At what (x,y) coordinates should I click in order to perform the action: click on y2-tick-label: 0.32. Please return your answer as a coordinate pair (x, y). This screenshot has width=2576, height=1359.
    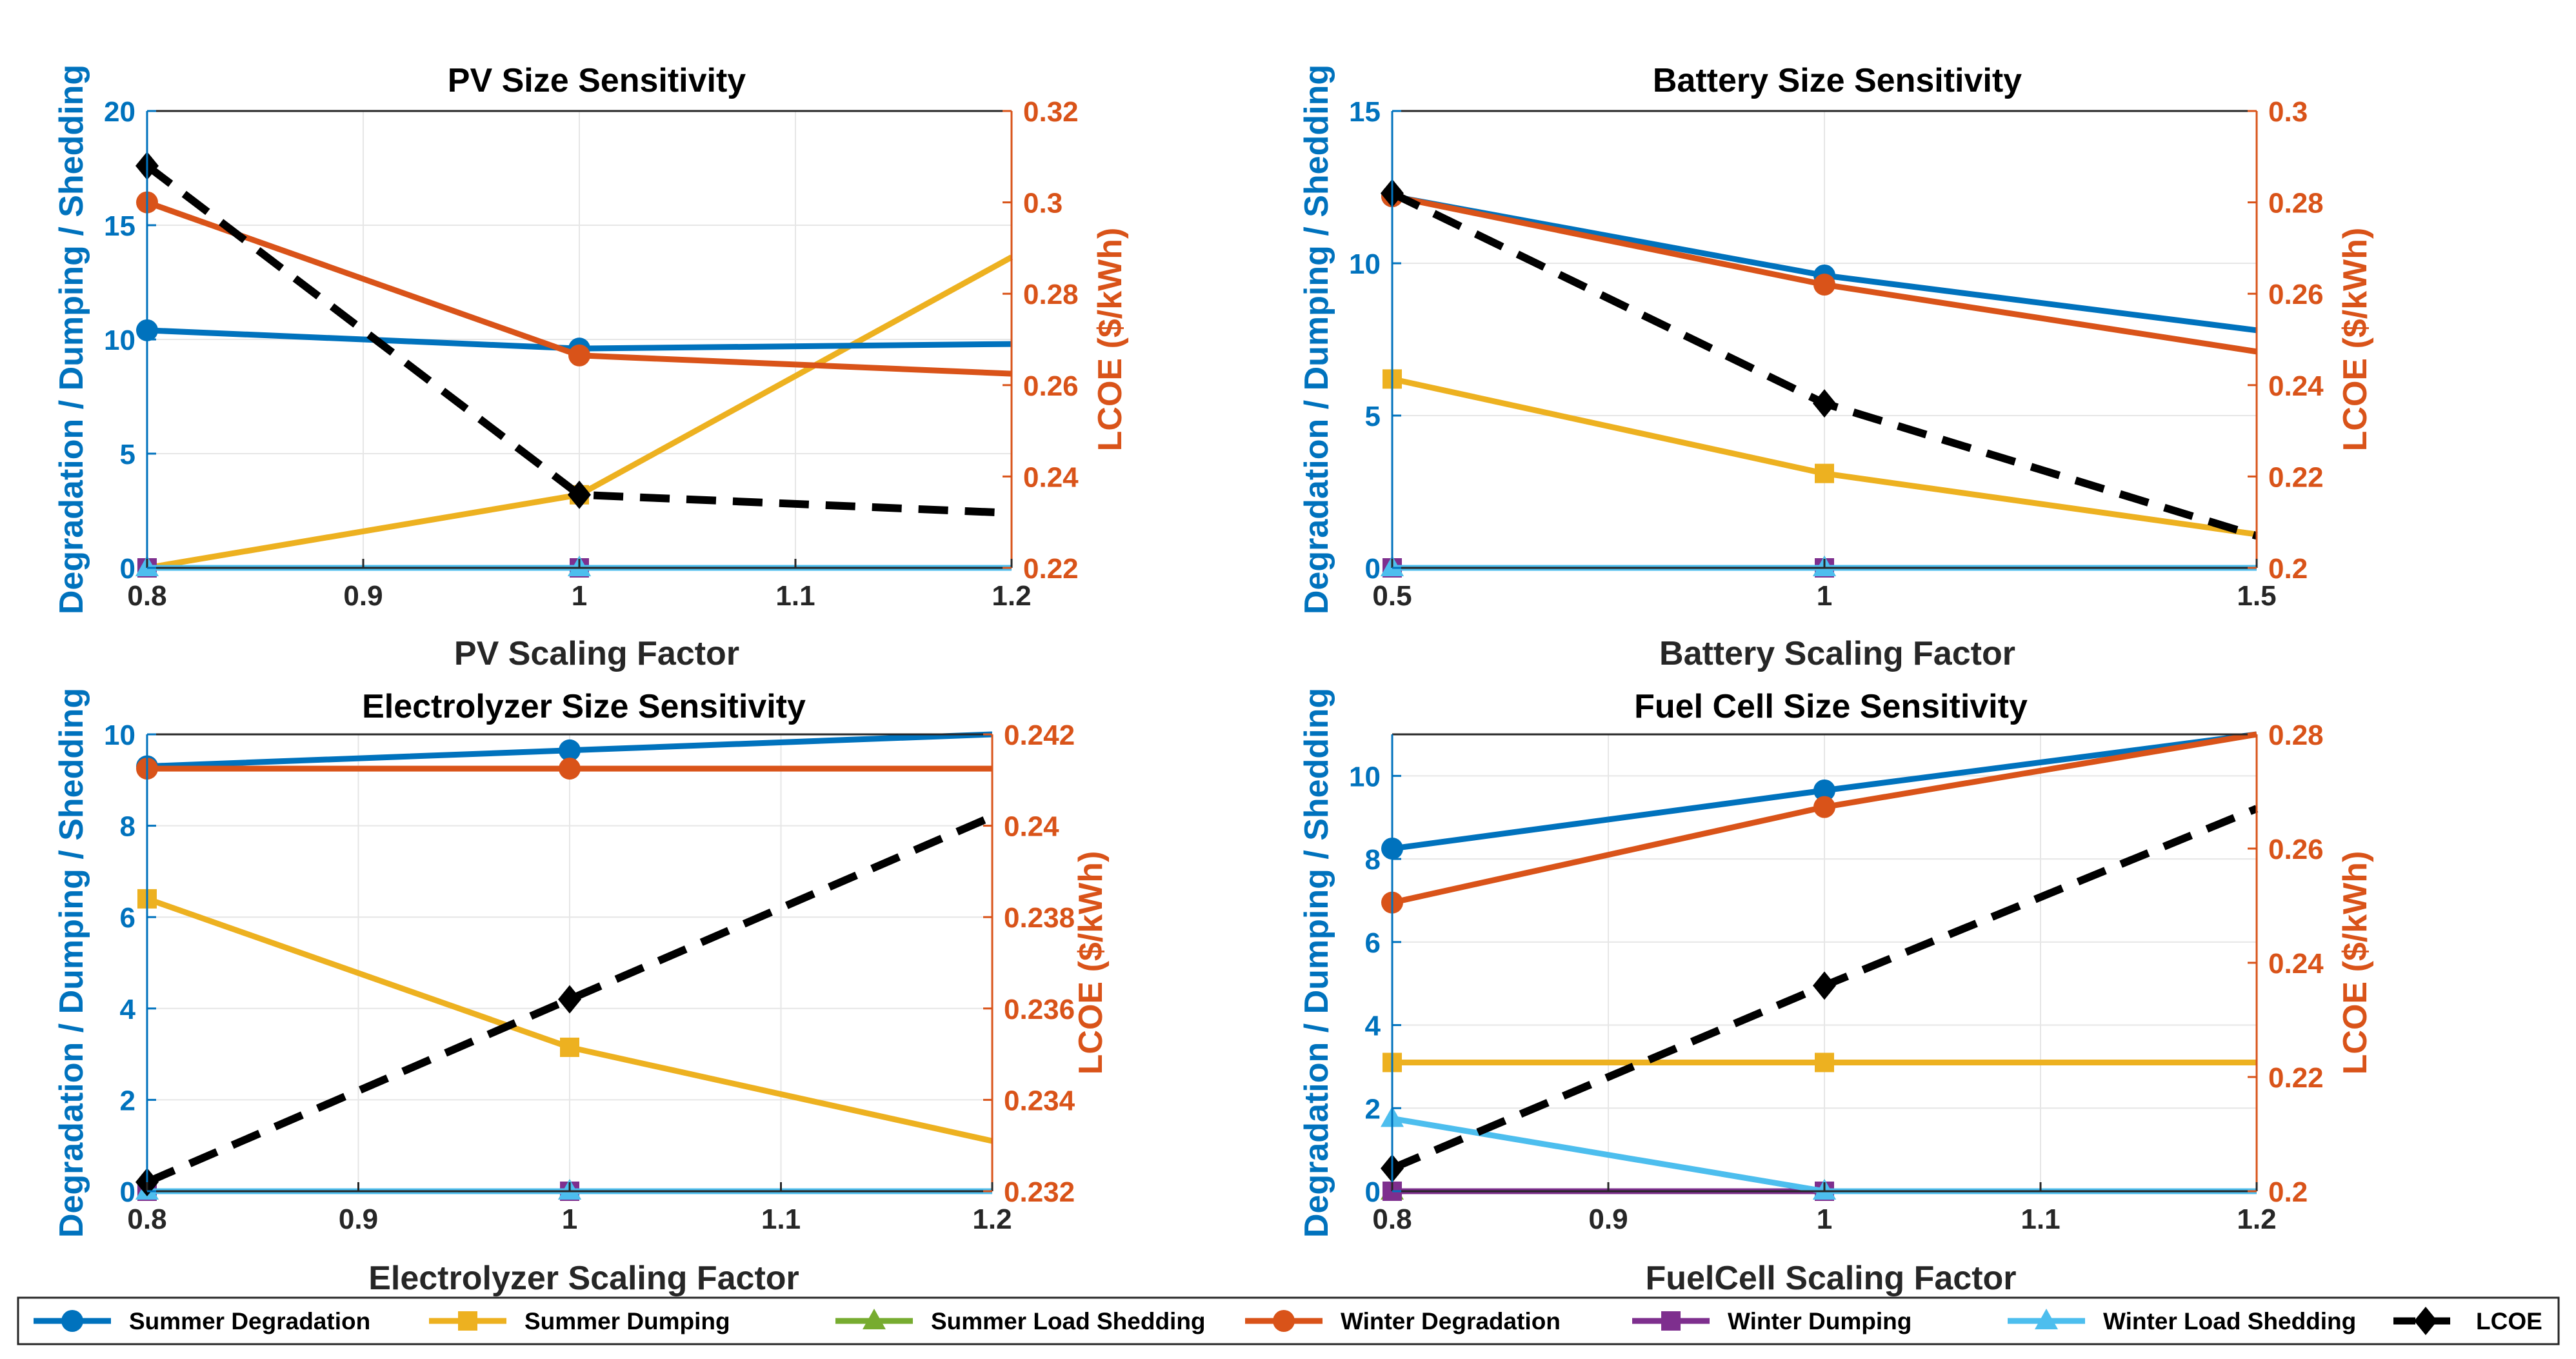
    Looking at the image, I should click on (1051, 112).